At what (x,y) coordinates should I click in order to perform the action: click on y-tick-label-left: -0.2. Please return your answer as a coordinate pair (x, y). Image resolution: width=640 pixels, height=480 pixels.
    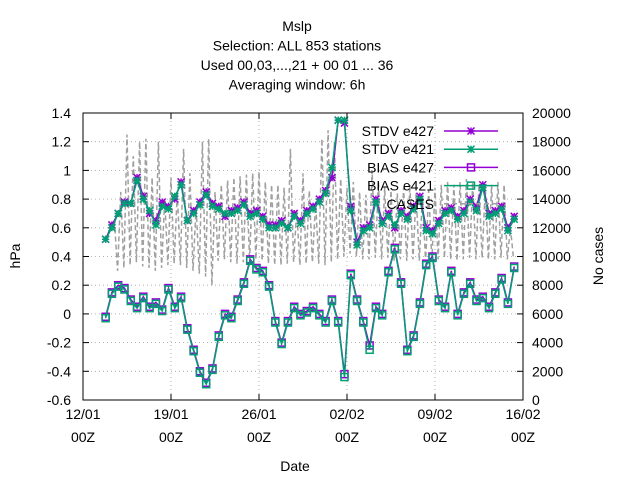
    Looking at the image, I should click on (59, 343).